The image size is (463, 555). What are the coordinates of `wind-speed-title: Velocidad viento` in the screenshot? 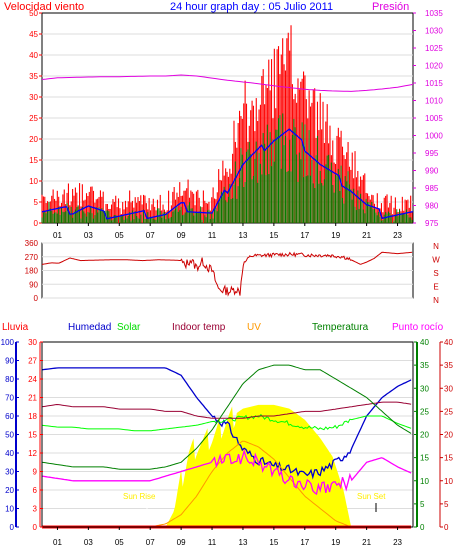 It's located at (44, 7).